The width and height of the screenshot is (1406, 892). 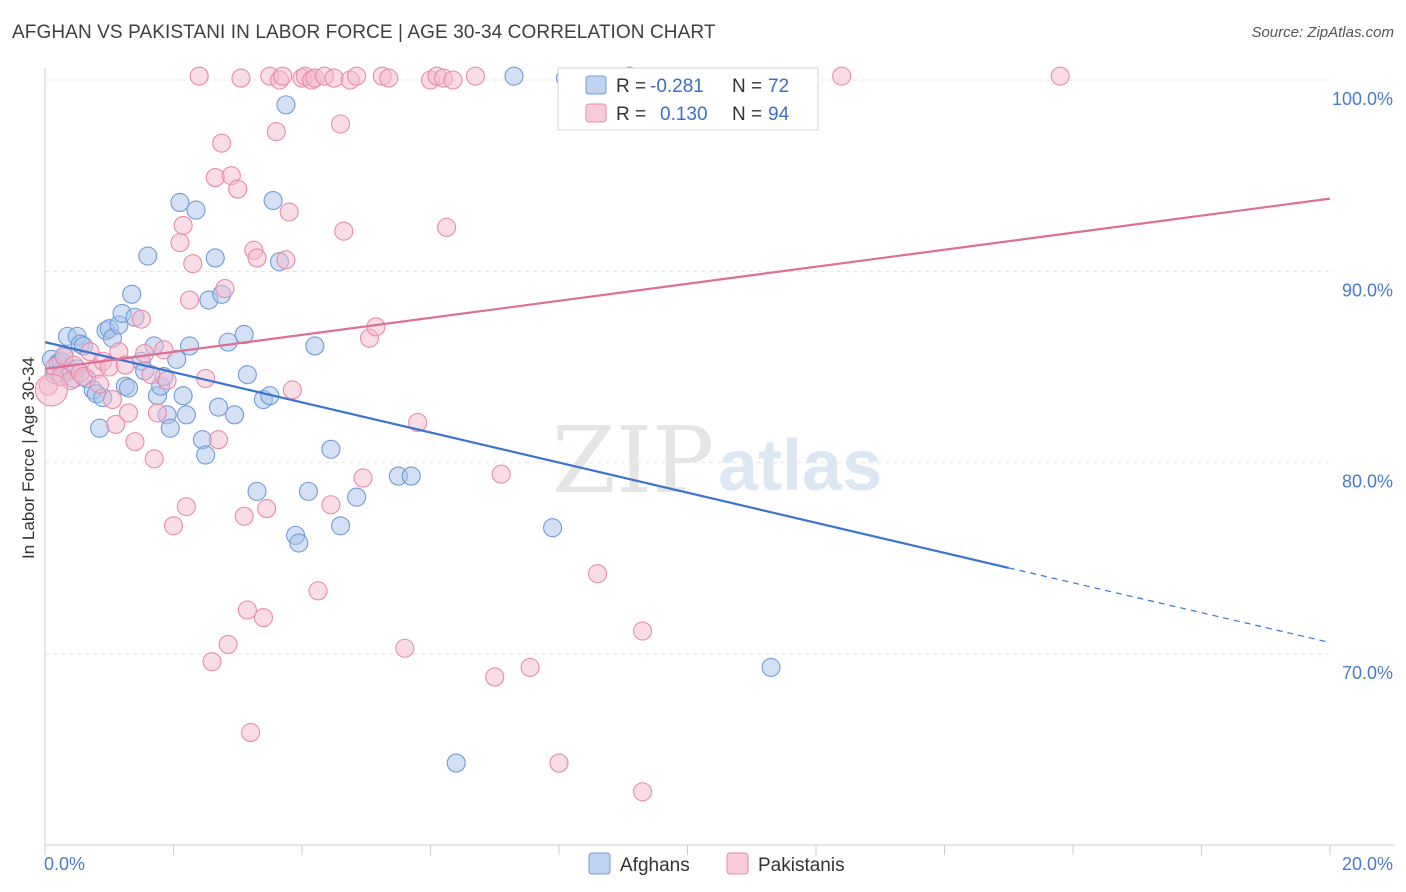 I want to click on legend-n-label-1: N =, so click(x=747, y=86).